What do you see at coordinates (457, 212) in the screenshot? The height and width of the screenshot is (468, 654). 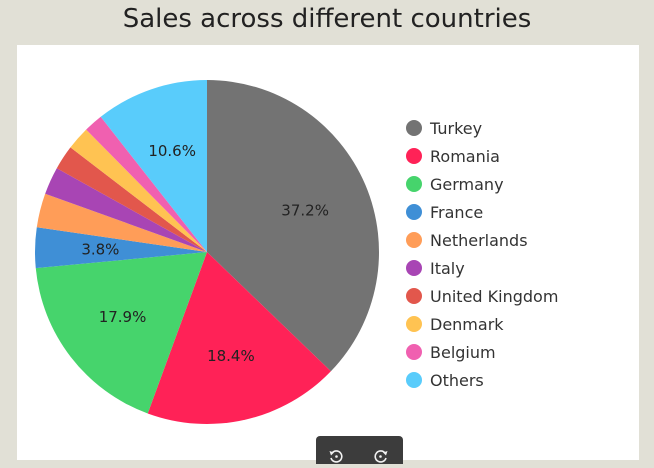 I see `legend-label: France` at bounding box center [457, 212].